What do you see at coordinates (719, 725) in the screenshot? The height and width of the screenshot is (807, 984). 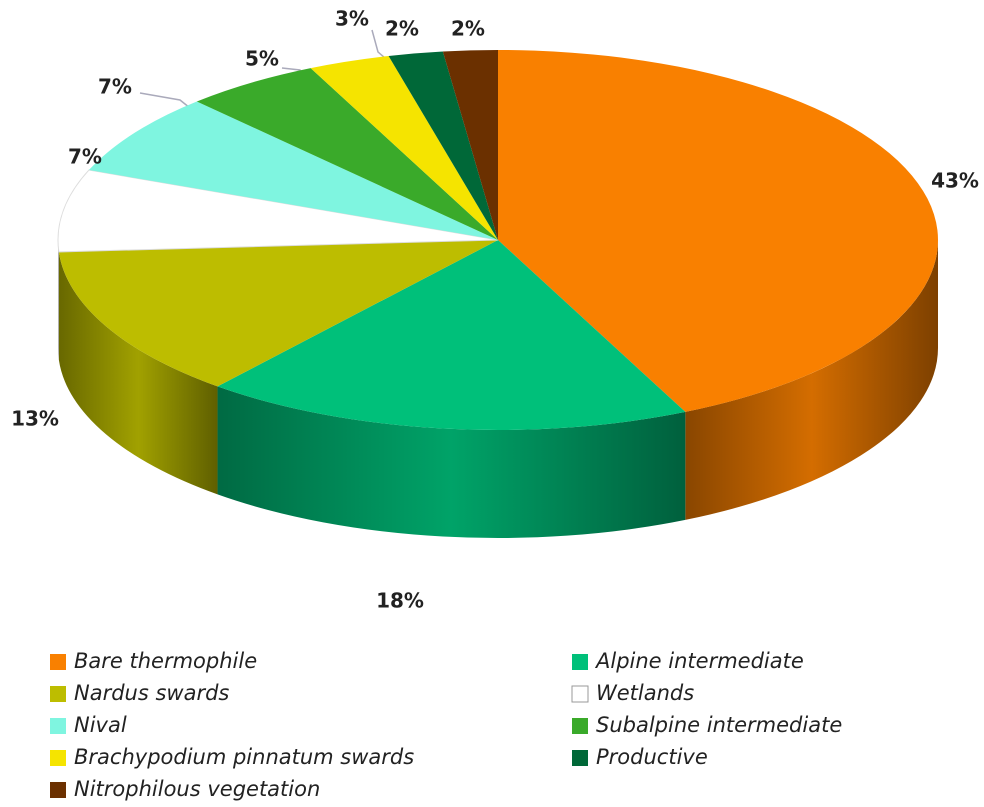 I see `legend-label: Subalpine intermediate` at bounding box center [719, 725].